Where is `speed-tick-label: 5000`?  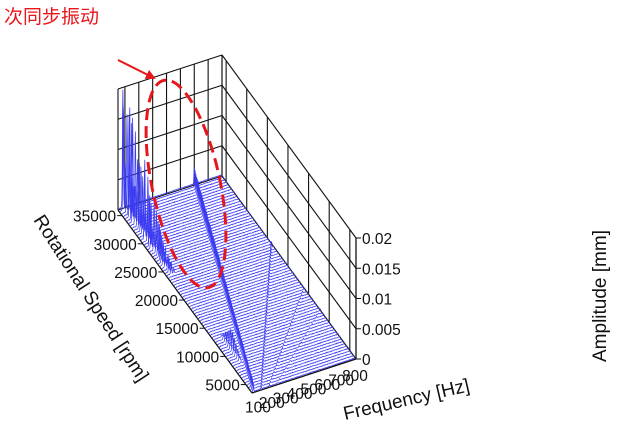 speed-tick-label: 5000 is located at coordinates (222, 386).